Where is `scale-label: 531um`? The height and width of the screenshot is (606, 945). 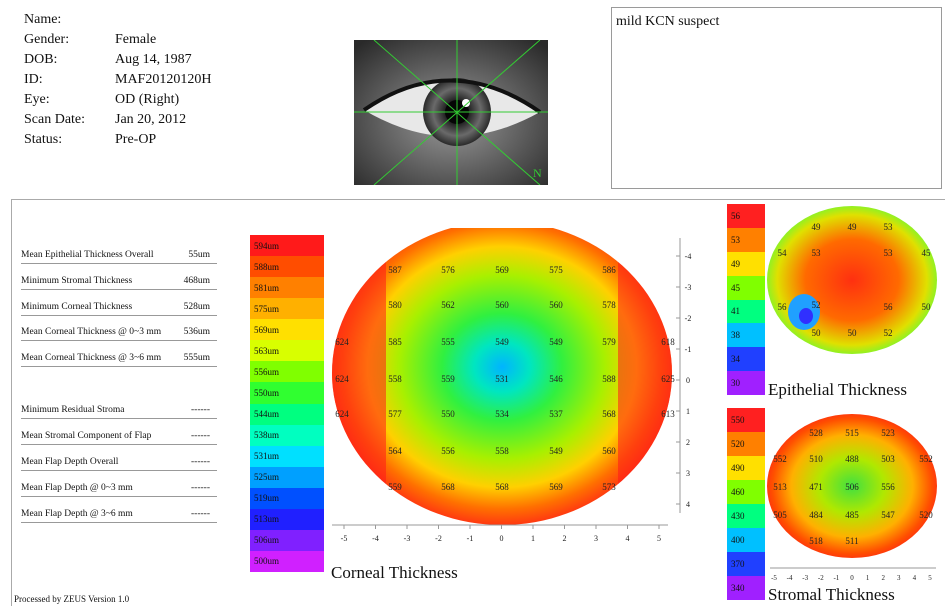 scale-label: 531um is located at coordinates (287, 456).